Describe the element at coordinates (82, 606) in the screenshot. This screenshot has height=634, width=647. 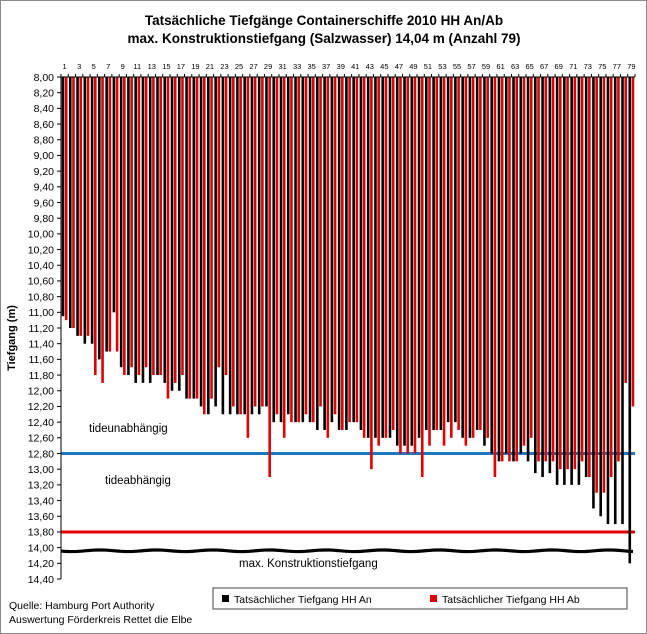
I see `source-line-1: Quelle: Hamburg Port Authority` at that location.